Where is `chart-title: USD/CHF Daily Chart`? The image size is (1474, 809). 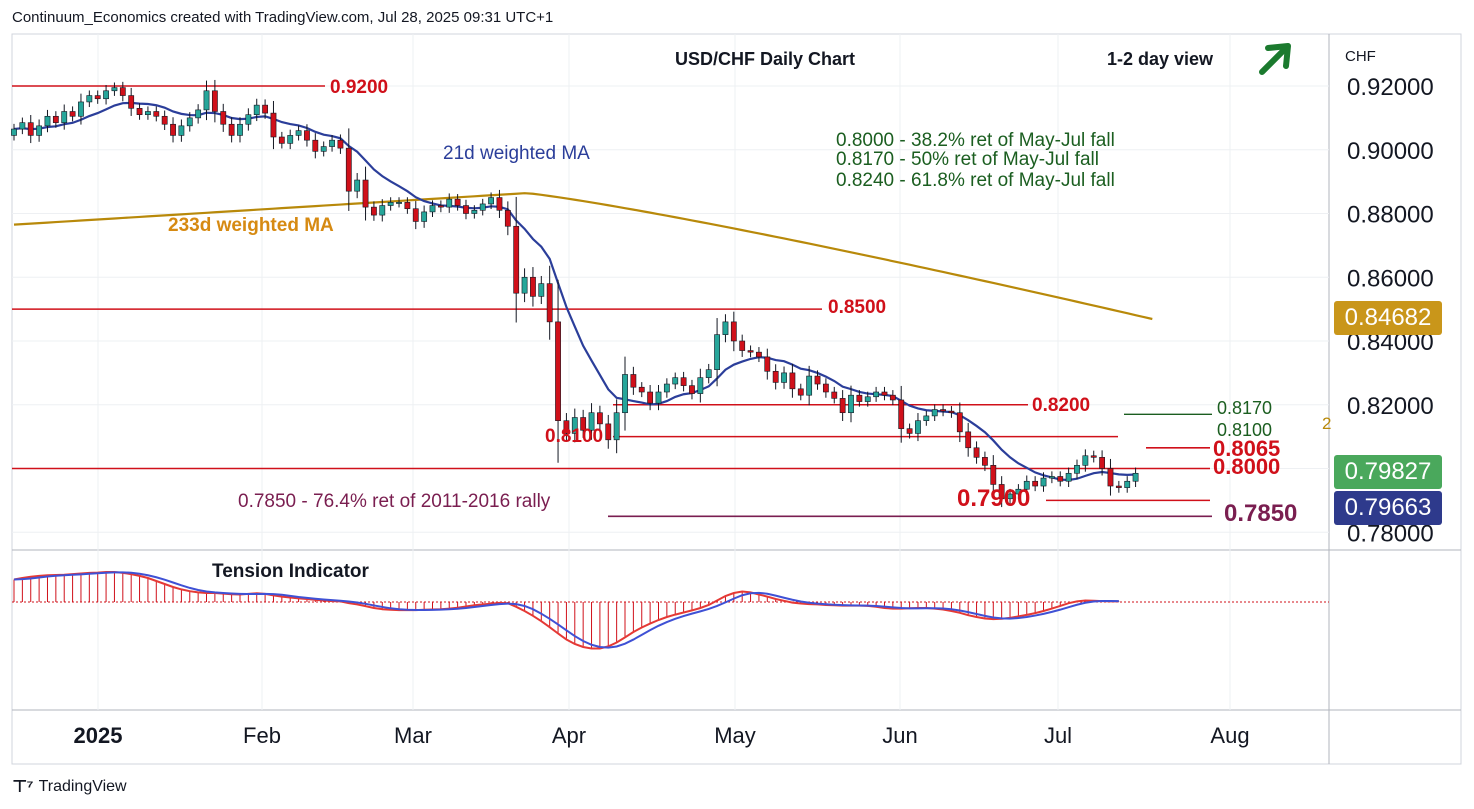
chart-title: USD/CHF Daily Chart is located at coordinates (765, 59).